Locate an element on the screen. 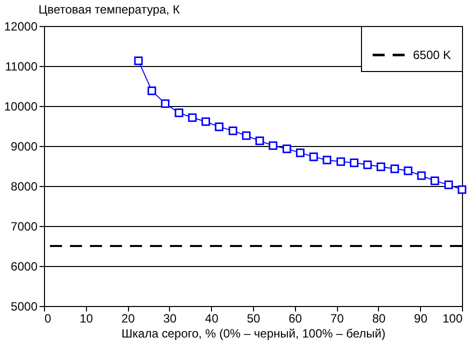 This screenshot has width=472, height=349. x-tick-label: 70 is located at coordinates (337, 319).